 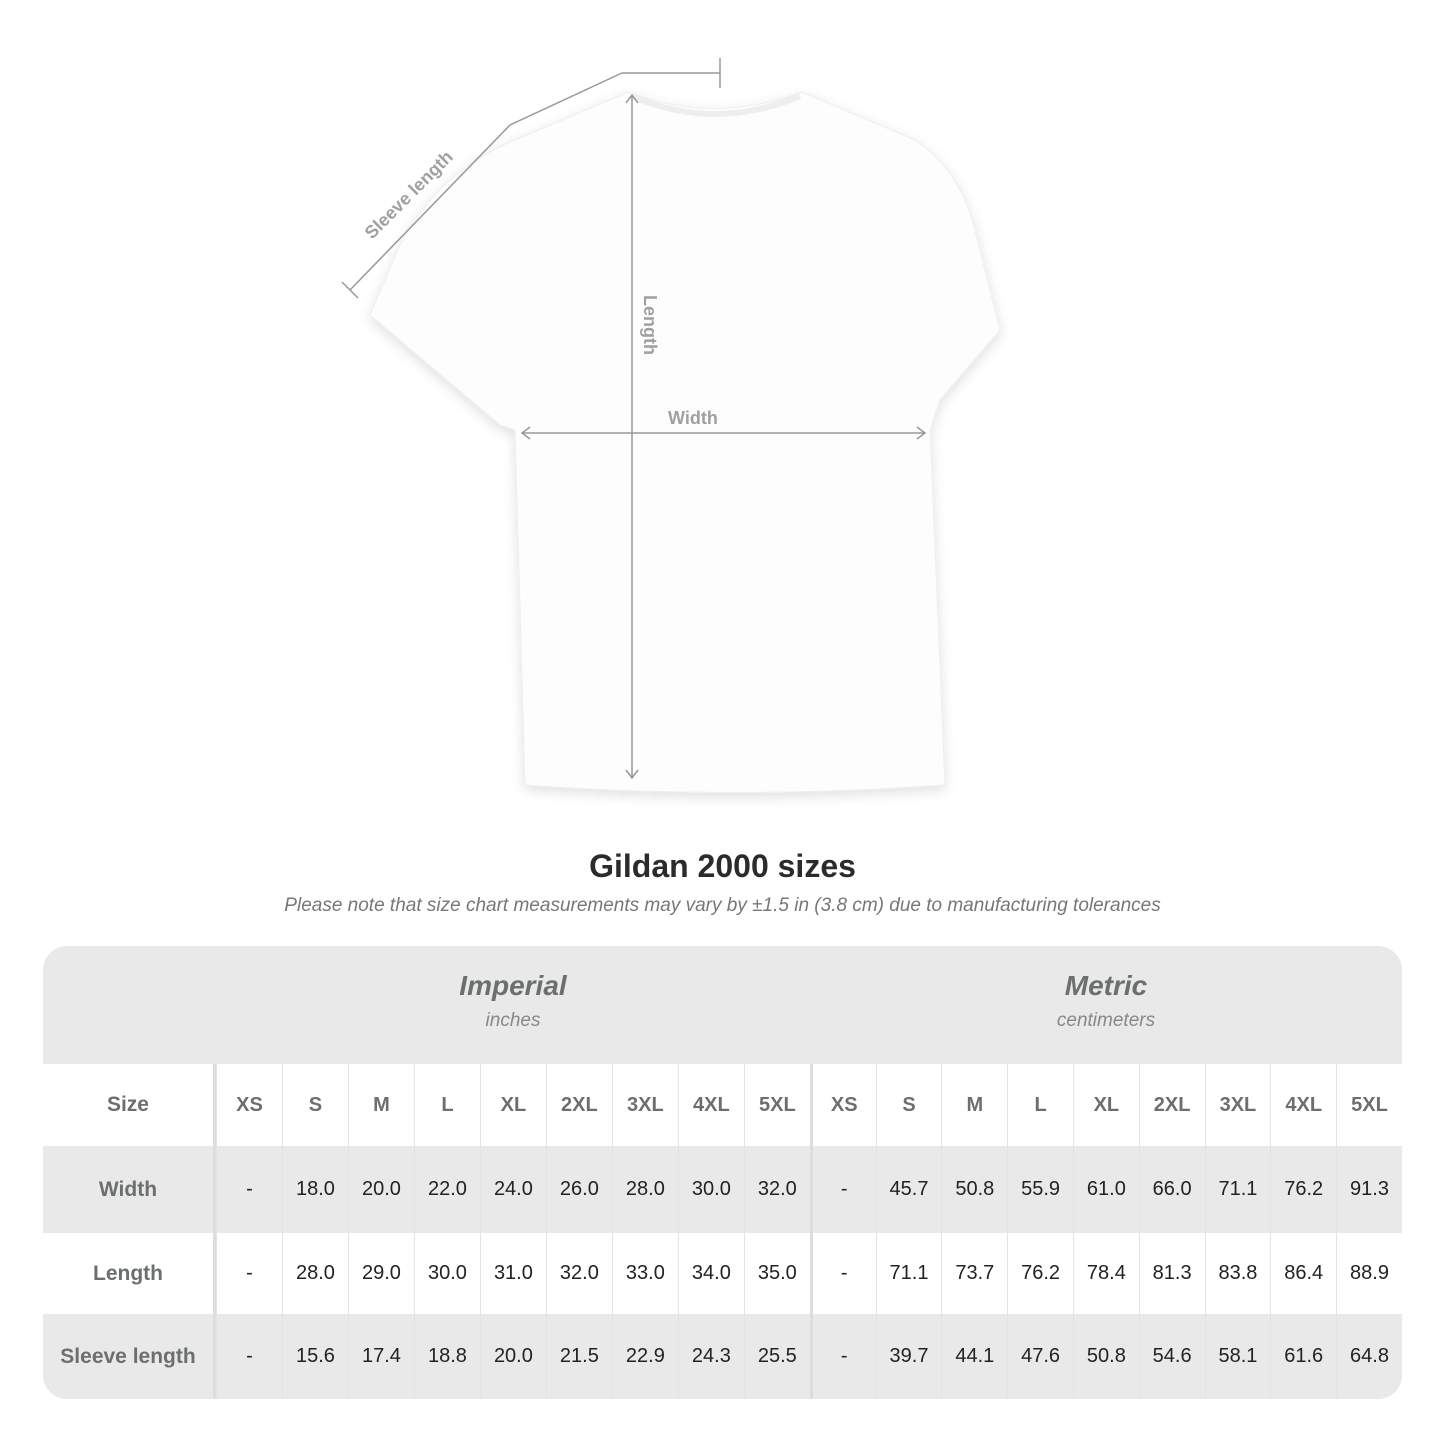 I want to click on imperial-title: Imperial, so click(x=513, y=985).